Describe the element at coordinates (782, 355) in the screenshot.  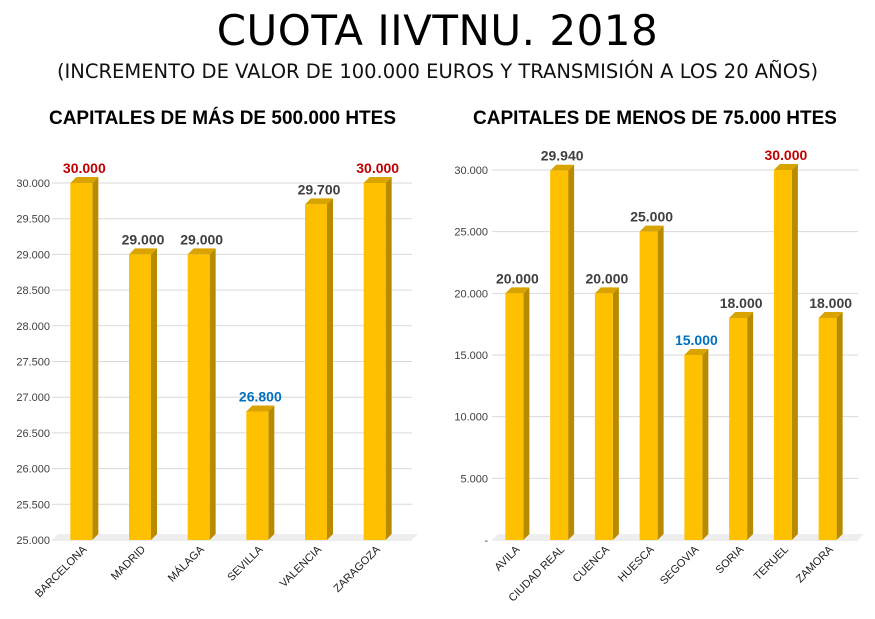
I see `chart-2-bar-teruel` at that location.